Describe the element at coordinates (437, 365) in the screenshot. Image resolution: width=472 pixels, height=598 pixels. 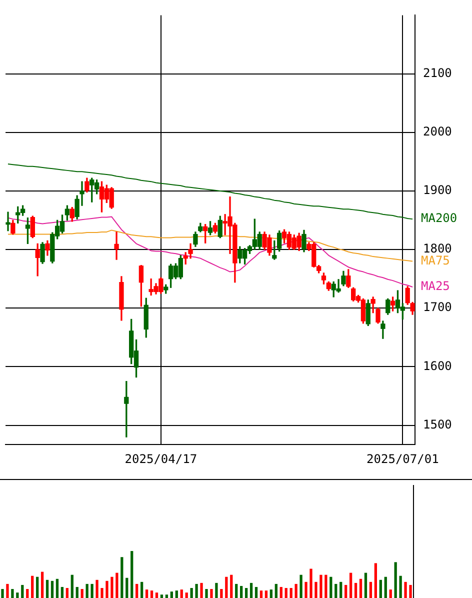
I see `y-tick-label: 1600` at that location.